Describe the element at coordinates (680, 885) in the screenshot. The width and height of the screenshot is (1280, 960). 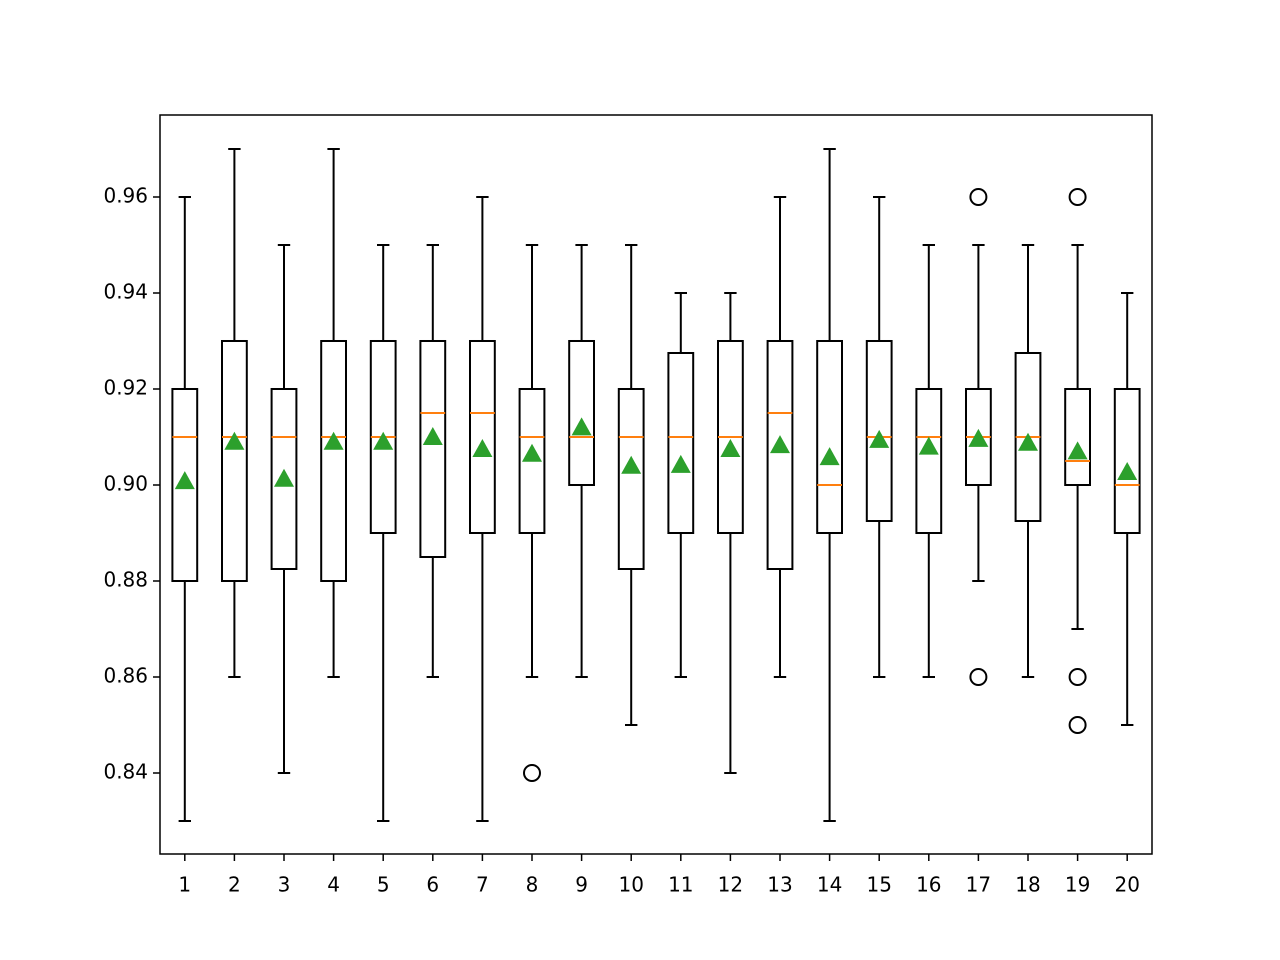
I see `x-tick-label: 11` at that location.